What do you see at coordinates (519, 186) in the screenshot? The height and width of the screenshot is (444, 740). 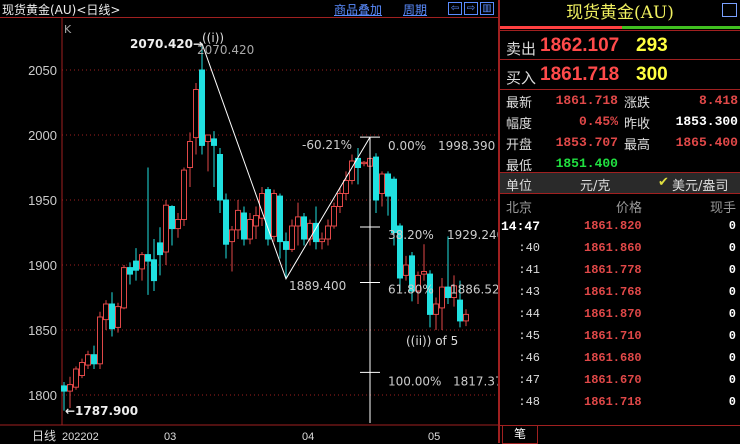 I see `unit-label: 单位` at bounding box center [519, 186].